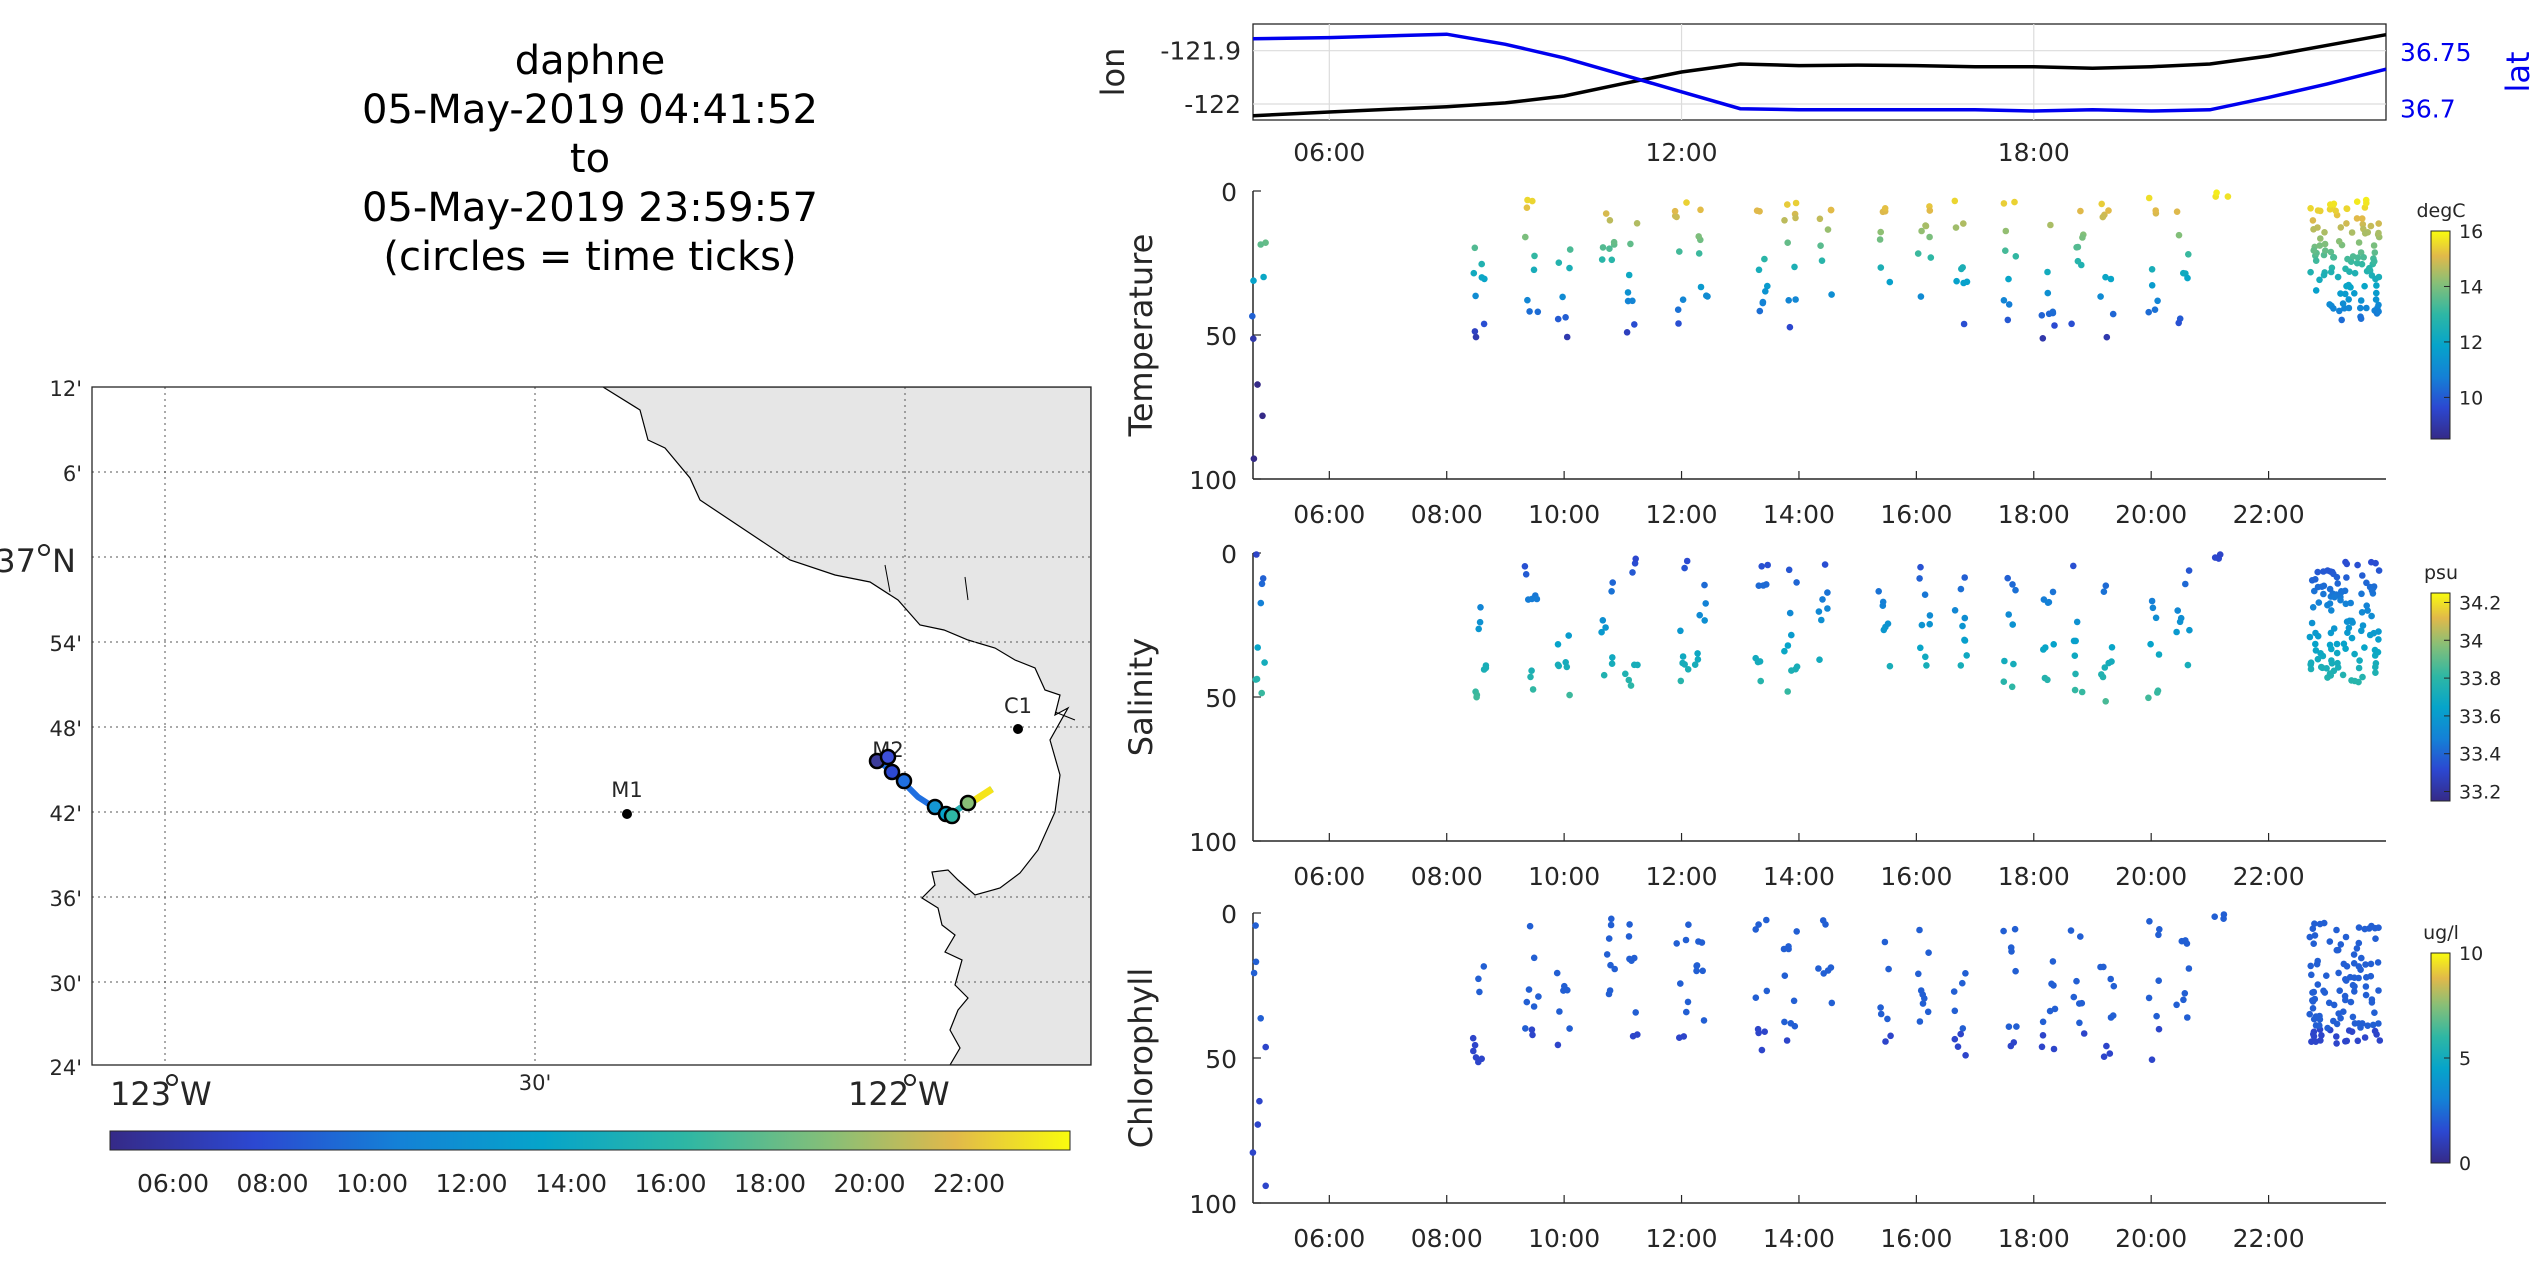 This screenshot has height=1273, width=2545. Describe the element at coordinates (1018, 706) in the screenshot. I see `station-c1-label: C1` at that location.